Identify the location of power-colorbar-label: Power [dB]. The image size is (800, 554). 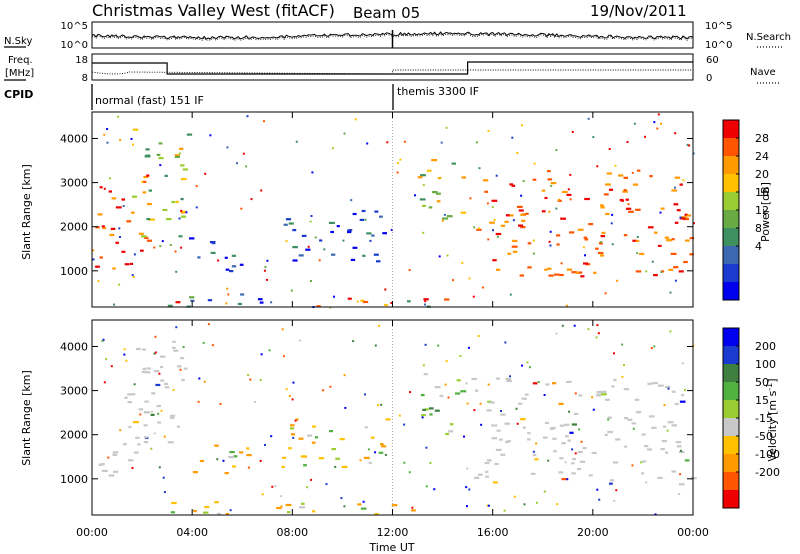
(765, 212).